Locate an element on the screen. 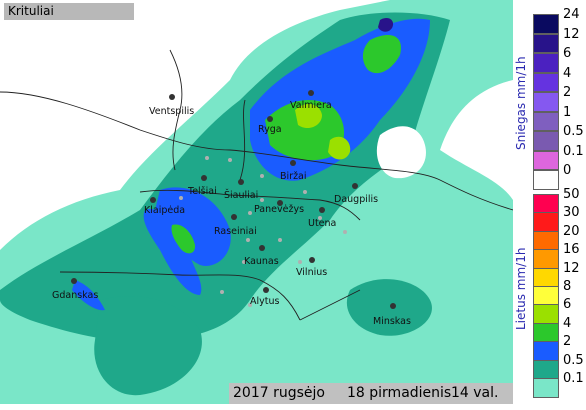 This screenshot has height=410, width=586. city-label: Kaunas is located at coordinates (261, 261).